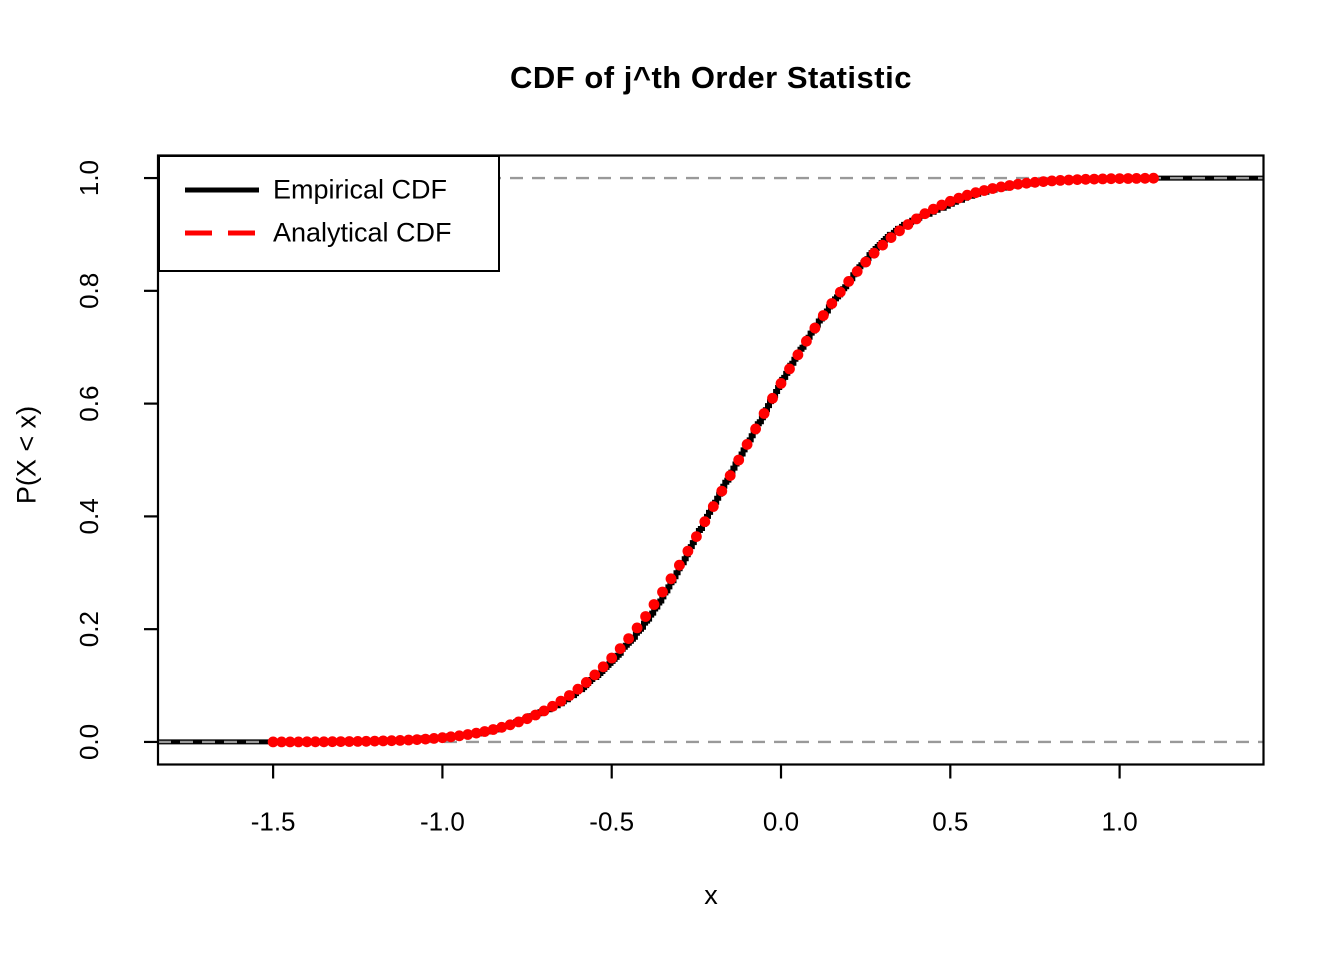 The width and height of the screenshot is (1344, 960). I want to click on x-tick-label-0: -1.5, so click(273, 822).